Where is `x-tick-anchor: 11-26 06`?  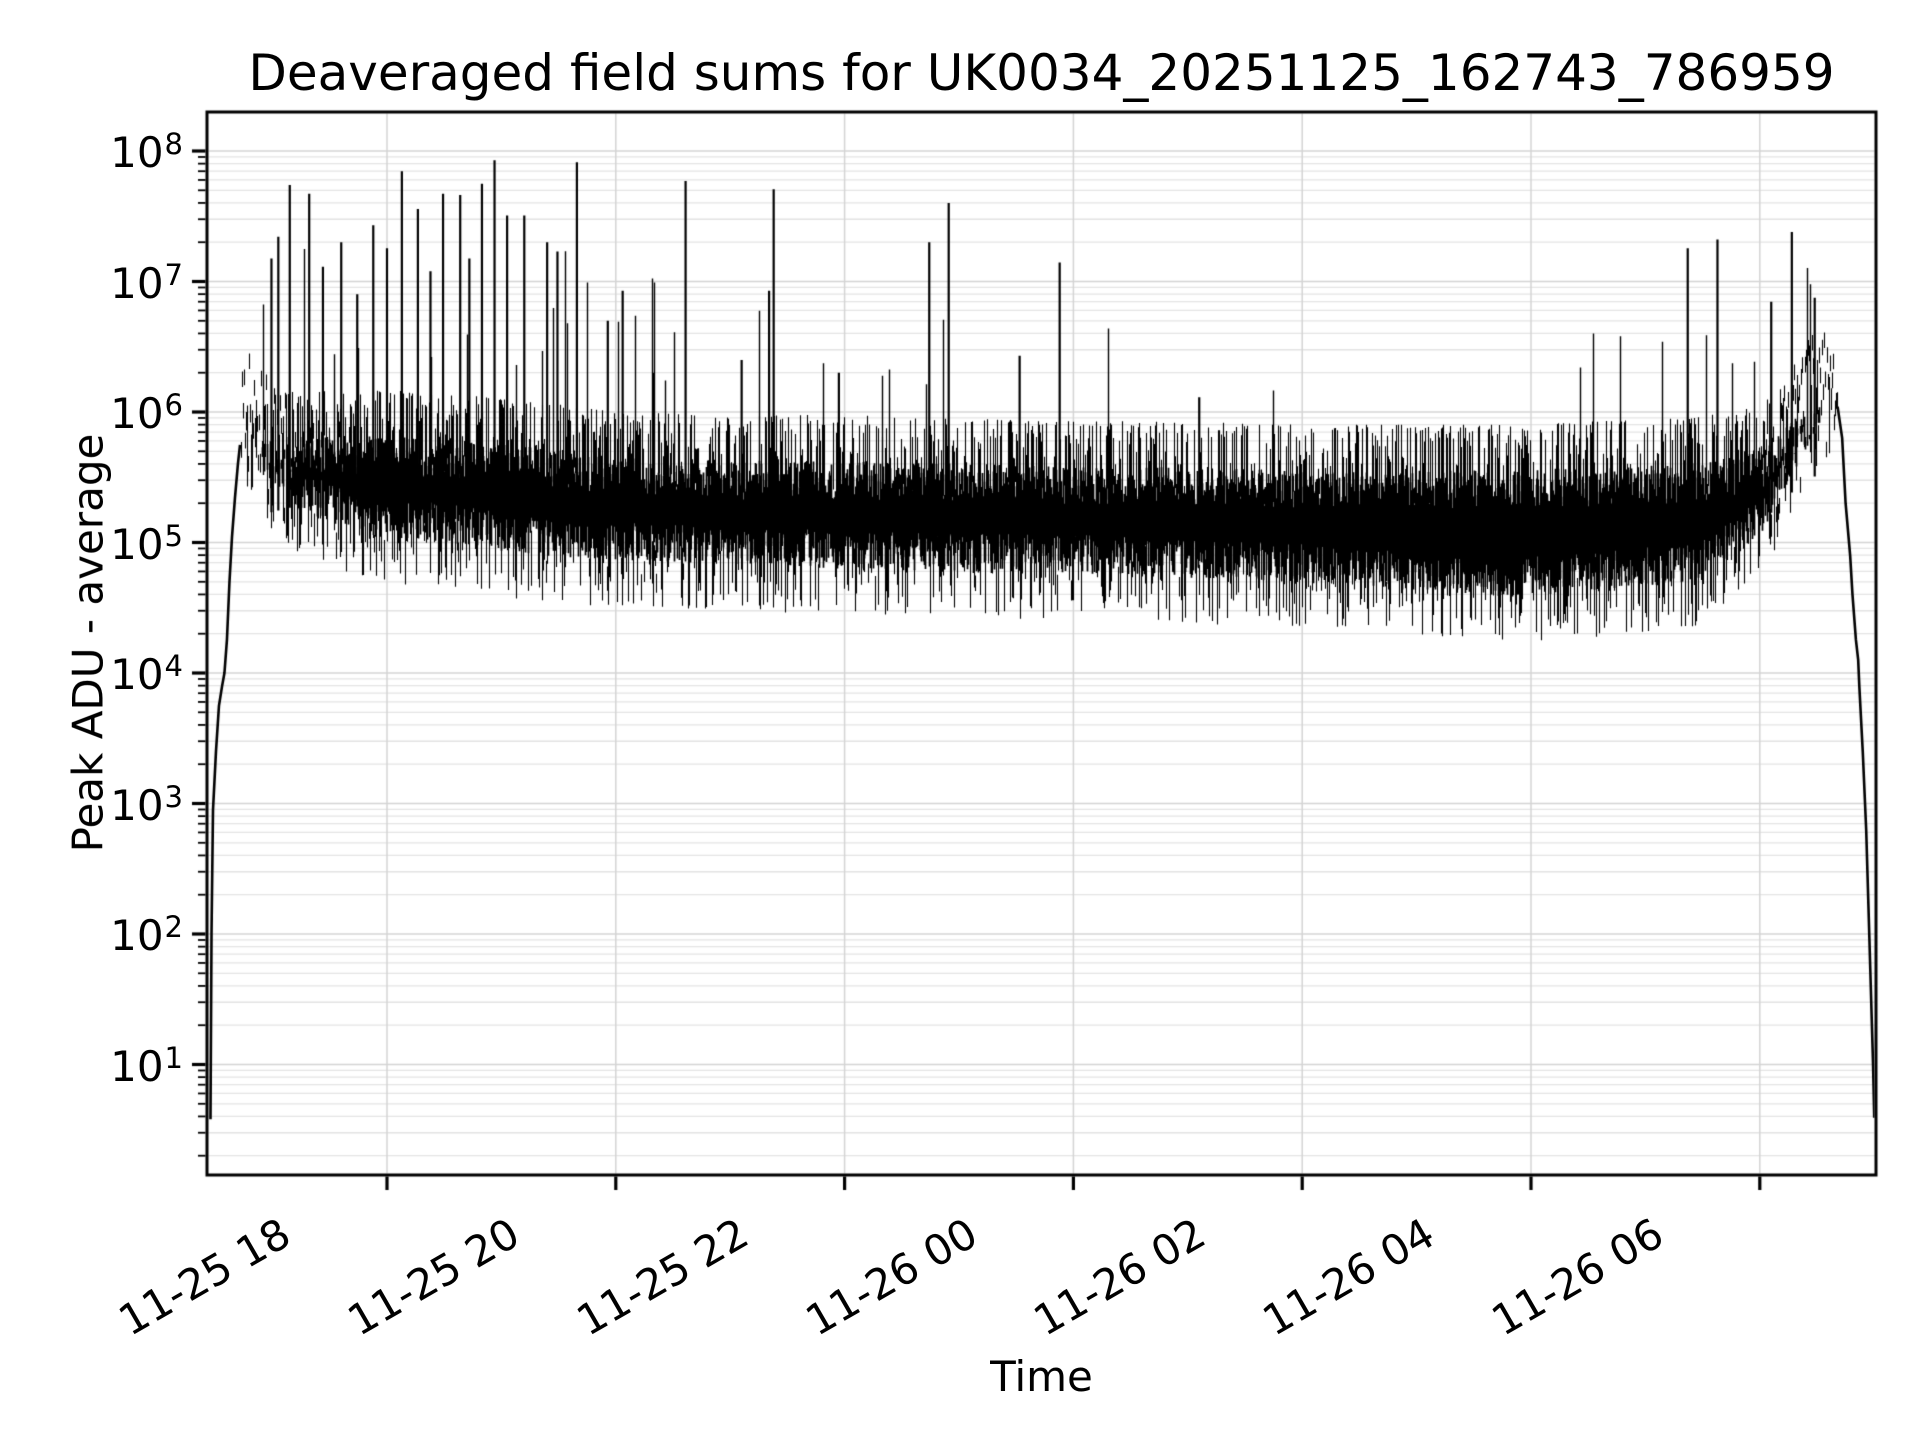 x-tick-anchor: 11-26 06 is located at coordinates (1660, 1277).